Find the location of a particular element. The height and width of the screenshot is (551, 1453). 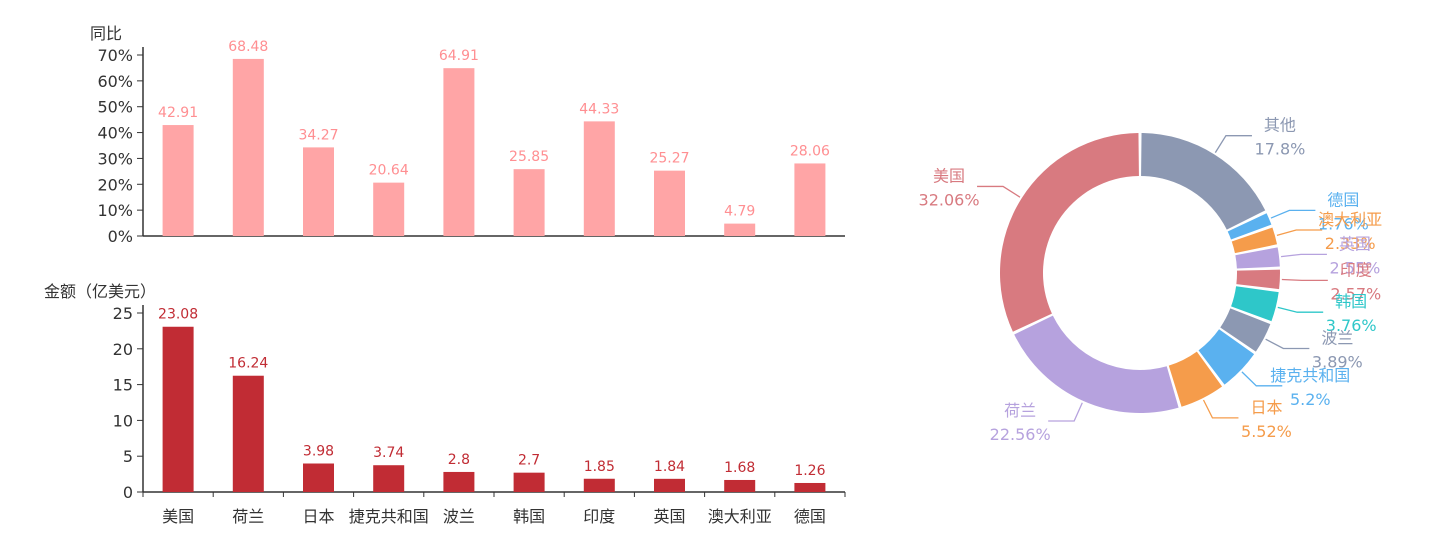

x-category-label: 澳大利亚 is located at coordinates (740, 516).